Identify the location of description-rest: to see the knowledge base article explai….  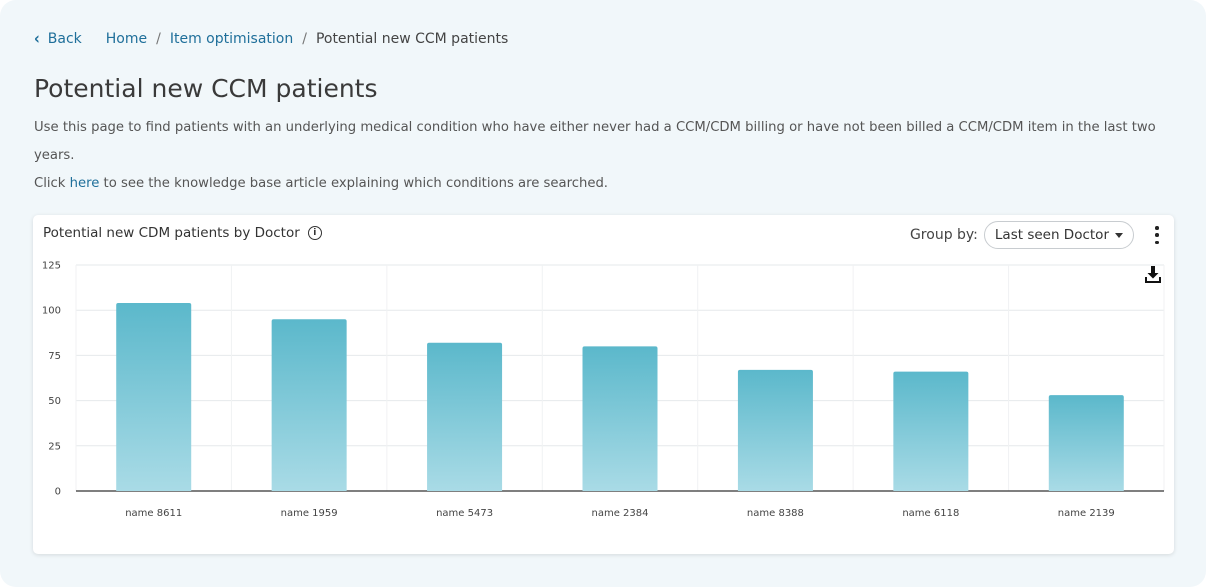
(354, 183).